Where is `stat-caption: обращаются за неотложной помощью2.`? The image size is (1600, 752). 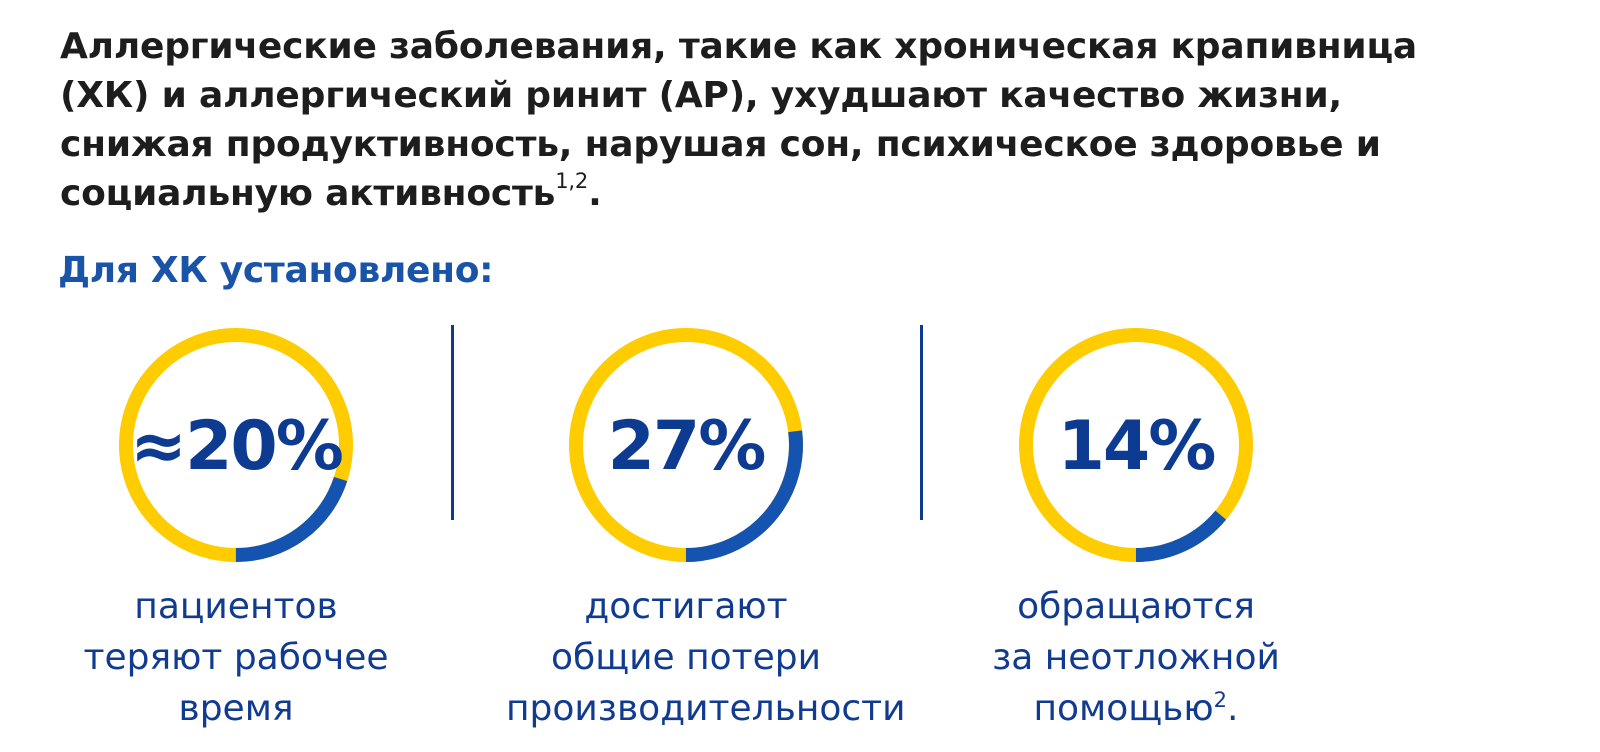 stat-caption: обращаются за неотложной помощью2. is located at coordinates (1136, 657).